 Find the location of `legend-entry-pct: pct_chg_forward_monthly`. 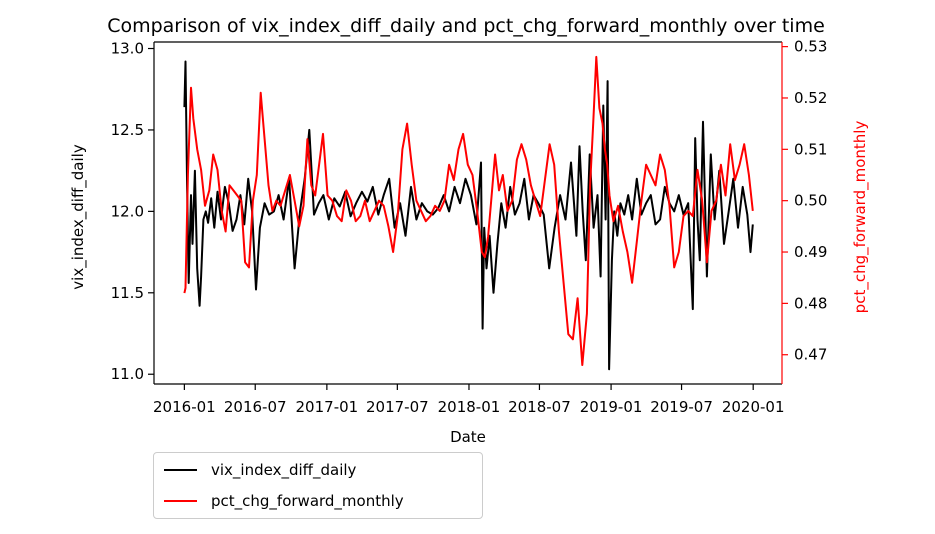

legend-entry-pct: pct_chg_forward_monthly is located at coordinates (284, 501).